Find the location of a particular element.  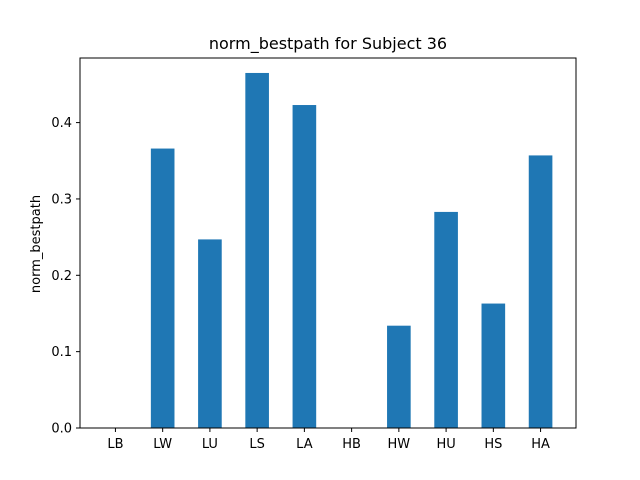

x-axis-ticks: LB LW LU LS LA HB HW HU HS HA is located at coordinates (328, 440).